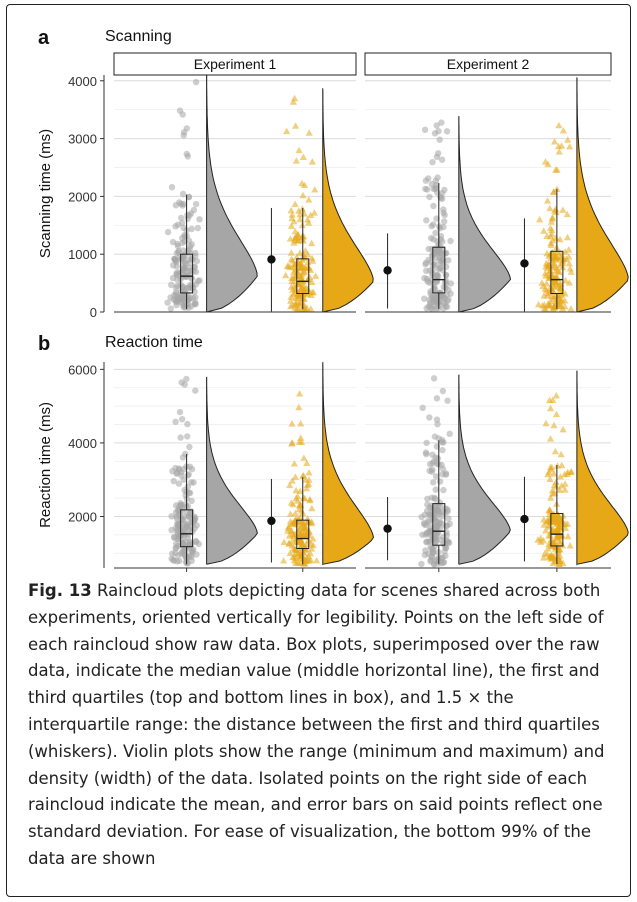 The image size is (637, 902). What do you see at coordinates (82, 81) in the screenshot?
I see `y-tick-label: 4000` at bounding box center [82, 81].